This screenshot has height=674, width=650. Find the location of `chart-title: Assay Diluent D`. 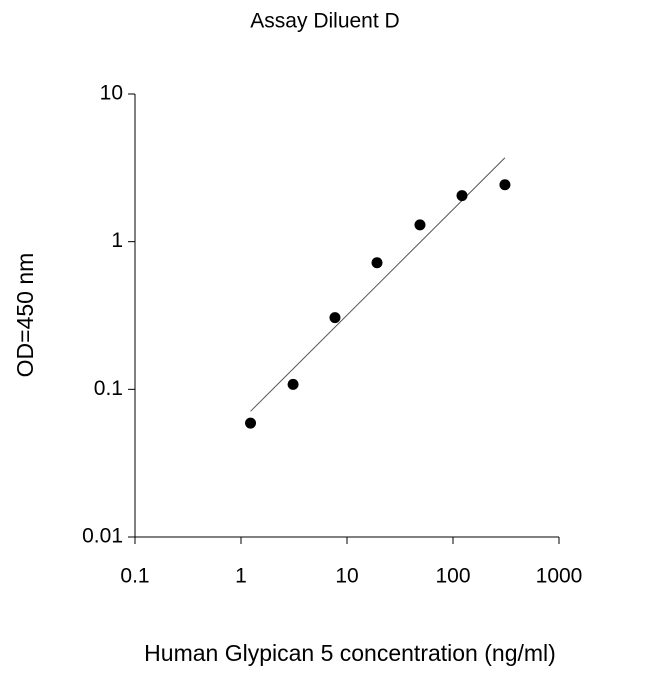

chart-title: Assay Diluent D is located at coordinates (324, 21).